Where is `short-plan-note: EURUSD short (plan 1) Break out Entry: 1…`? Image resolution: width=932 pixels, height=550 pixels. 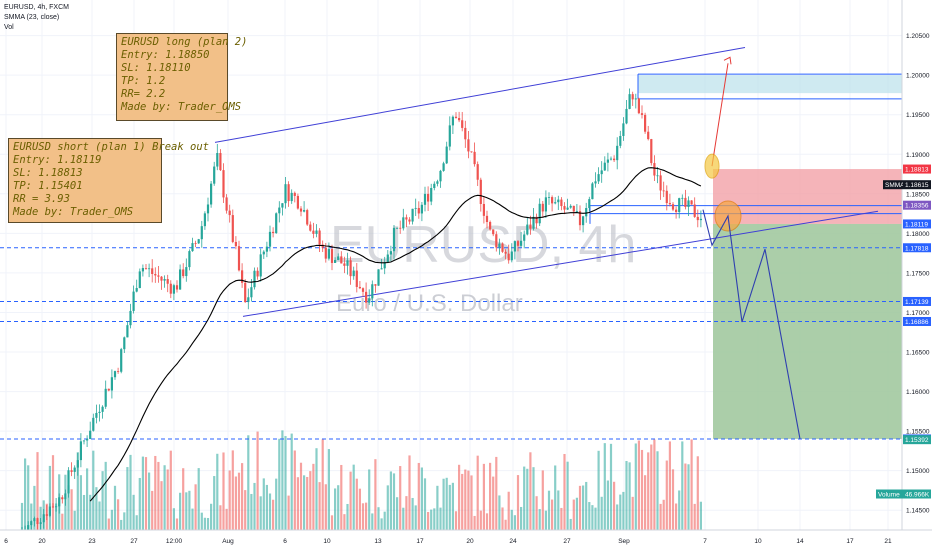 short-plan-note: EURUSD short (plan 1) Break out Entry: 1… is located at coordinates (108, 180).